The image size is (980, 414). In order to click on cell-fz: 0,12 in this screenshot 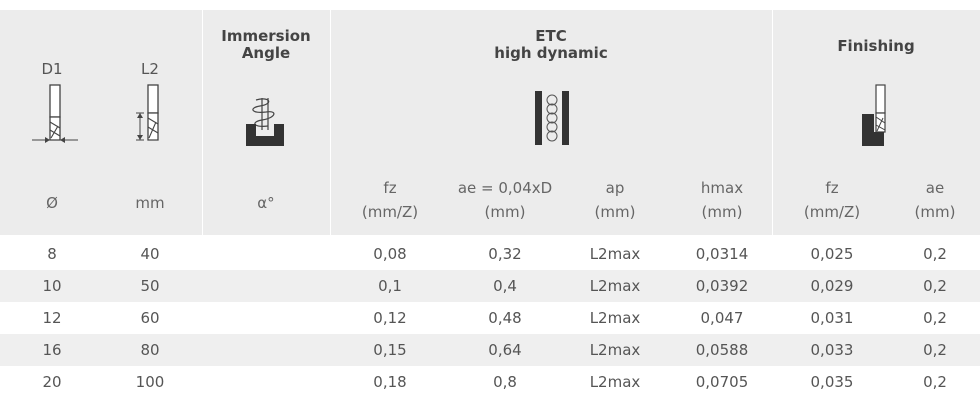, I will do `click(390, 318)`.